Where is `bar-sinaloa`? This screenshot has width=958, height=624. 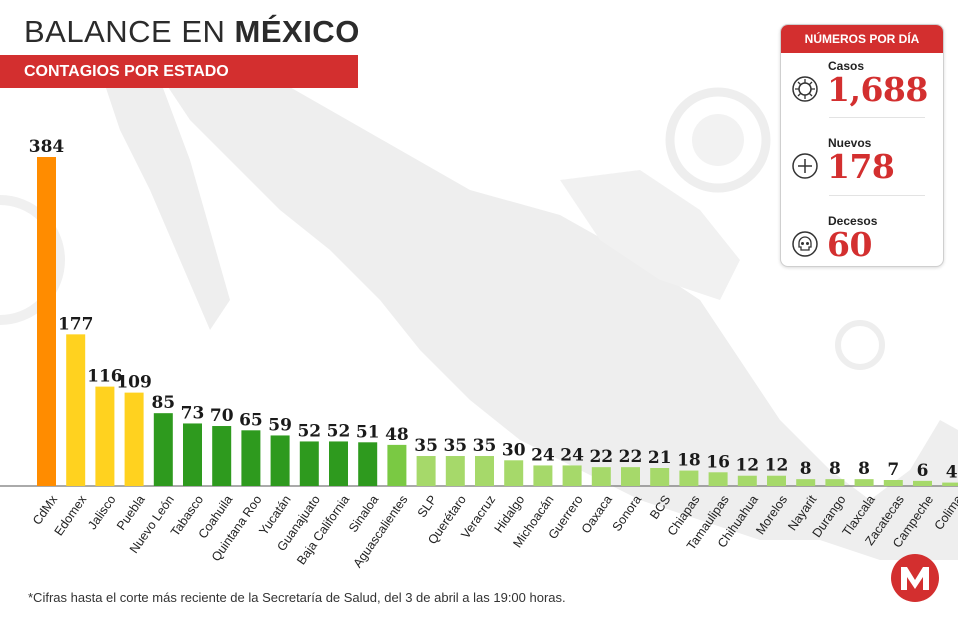
bar-sinaloa is located at coordinates (368, 464).